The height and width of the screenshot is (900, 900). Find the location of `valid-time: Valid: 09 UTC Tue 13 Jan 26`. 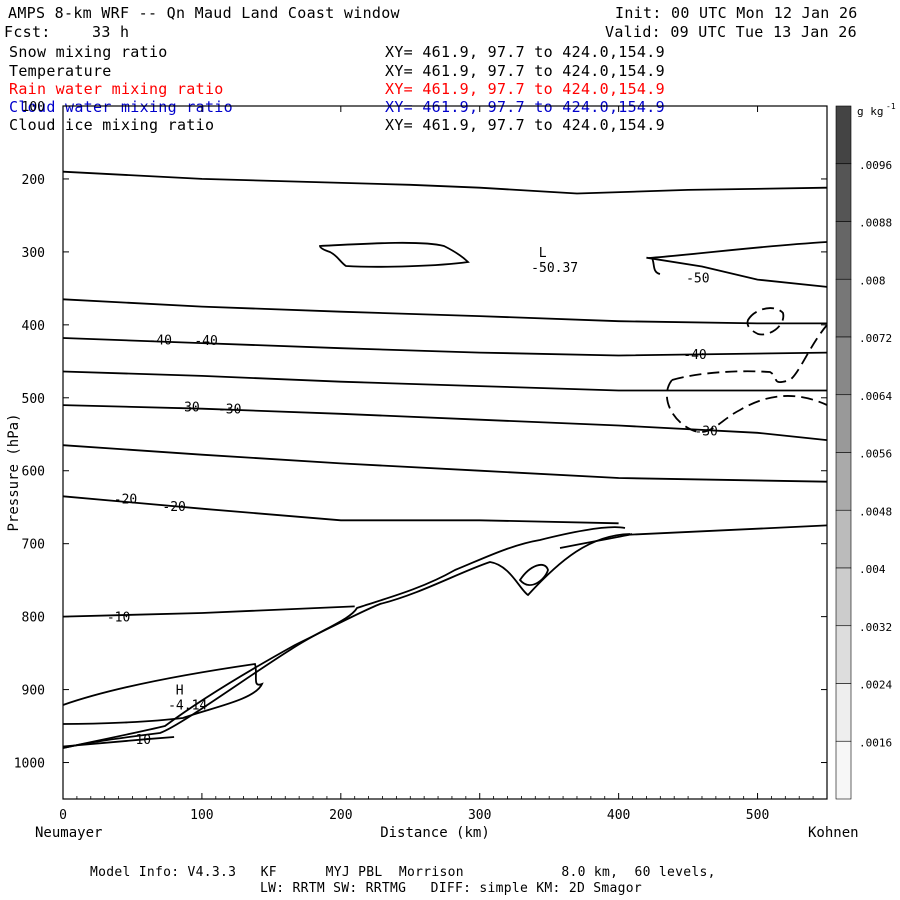

valid-time: Valid: 09 UTC Tue 13 Jan 26 is located at coordinates (731, 32).